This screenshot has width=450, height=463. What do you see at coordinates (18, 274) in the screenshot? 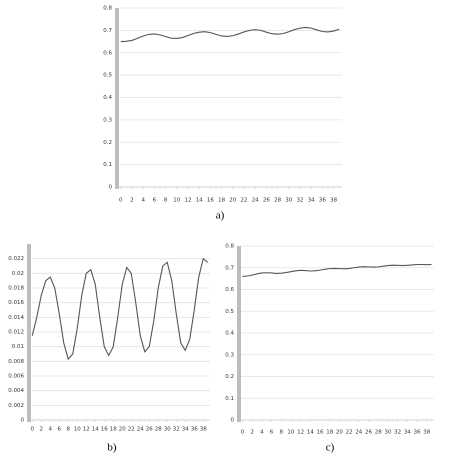
I see `y-tick-label: 0.02` at bounding box center [18, 274].